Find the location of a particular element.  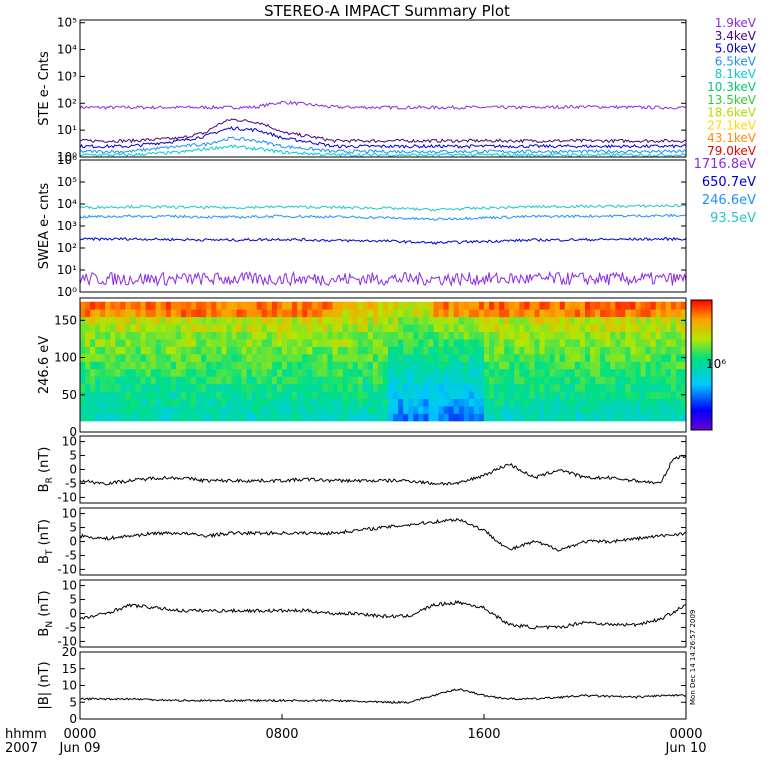

series-swea-246.6eV is located at coordinates (383, 217).